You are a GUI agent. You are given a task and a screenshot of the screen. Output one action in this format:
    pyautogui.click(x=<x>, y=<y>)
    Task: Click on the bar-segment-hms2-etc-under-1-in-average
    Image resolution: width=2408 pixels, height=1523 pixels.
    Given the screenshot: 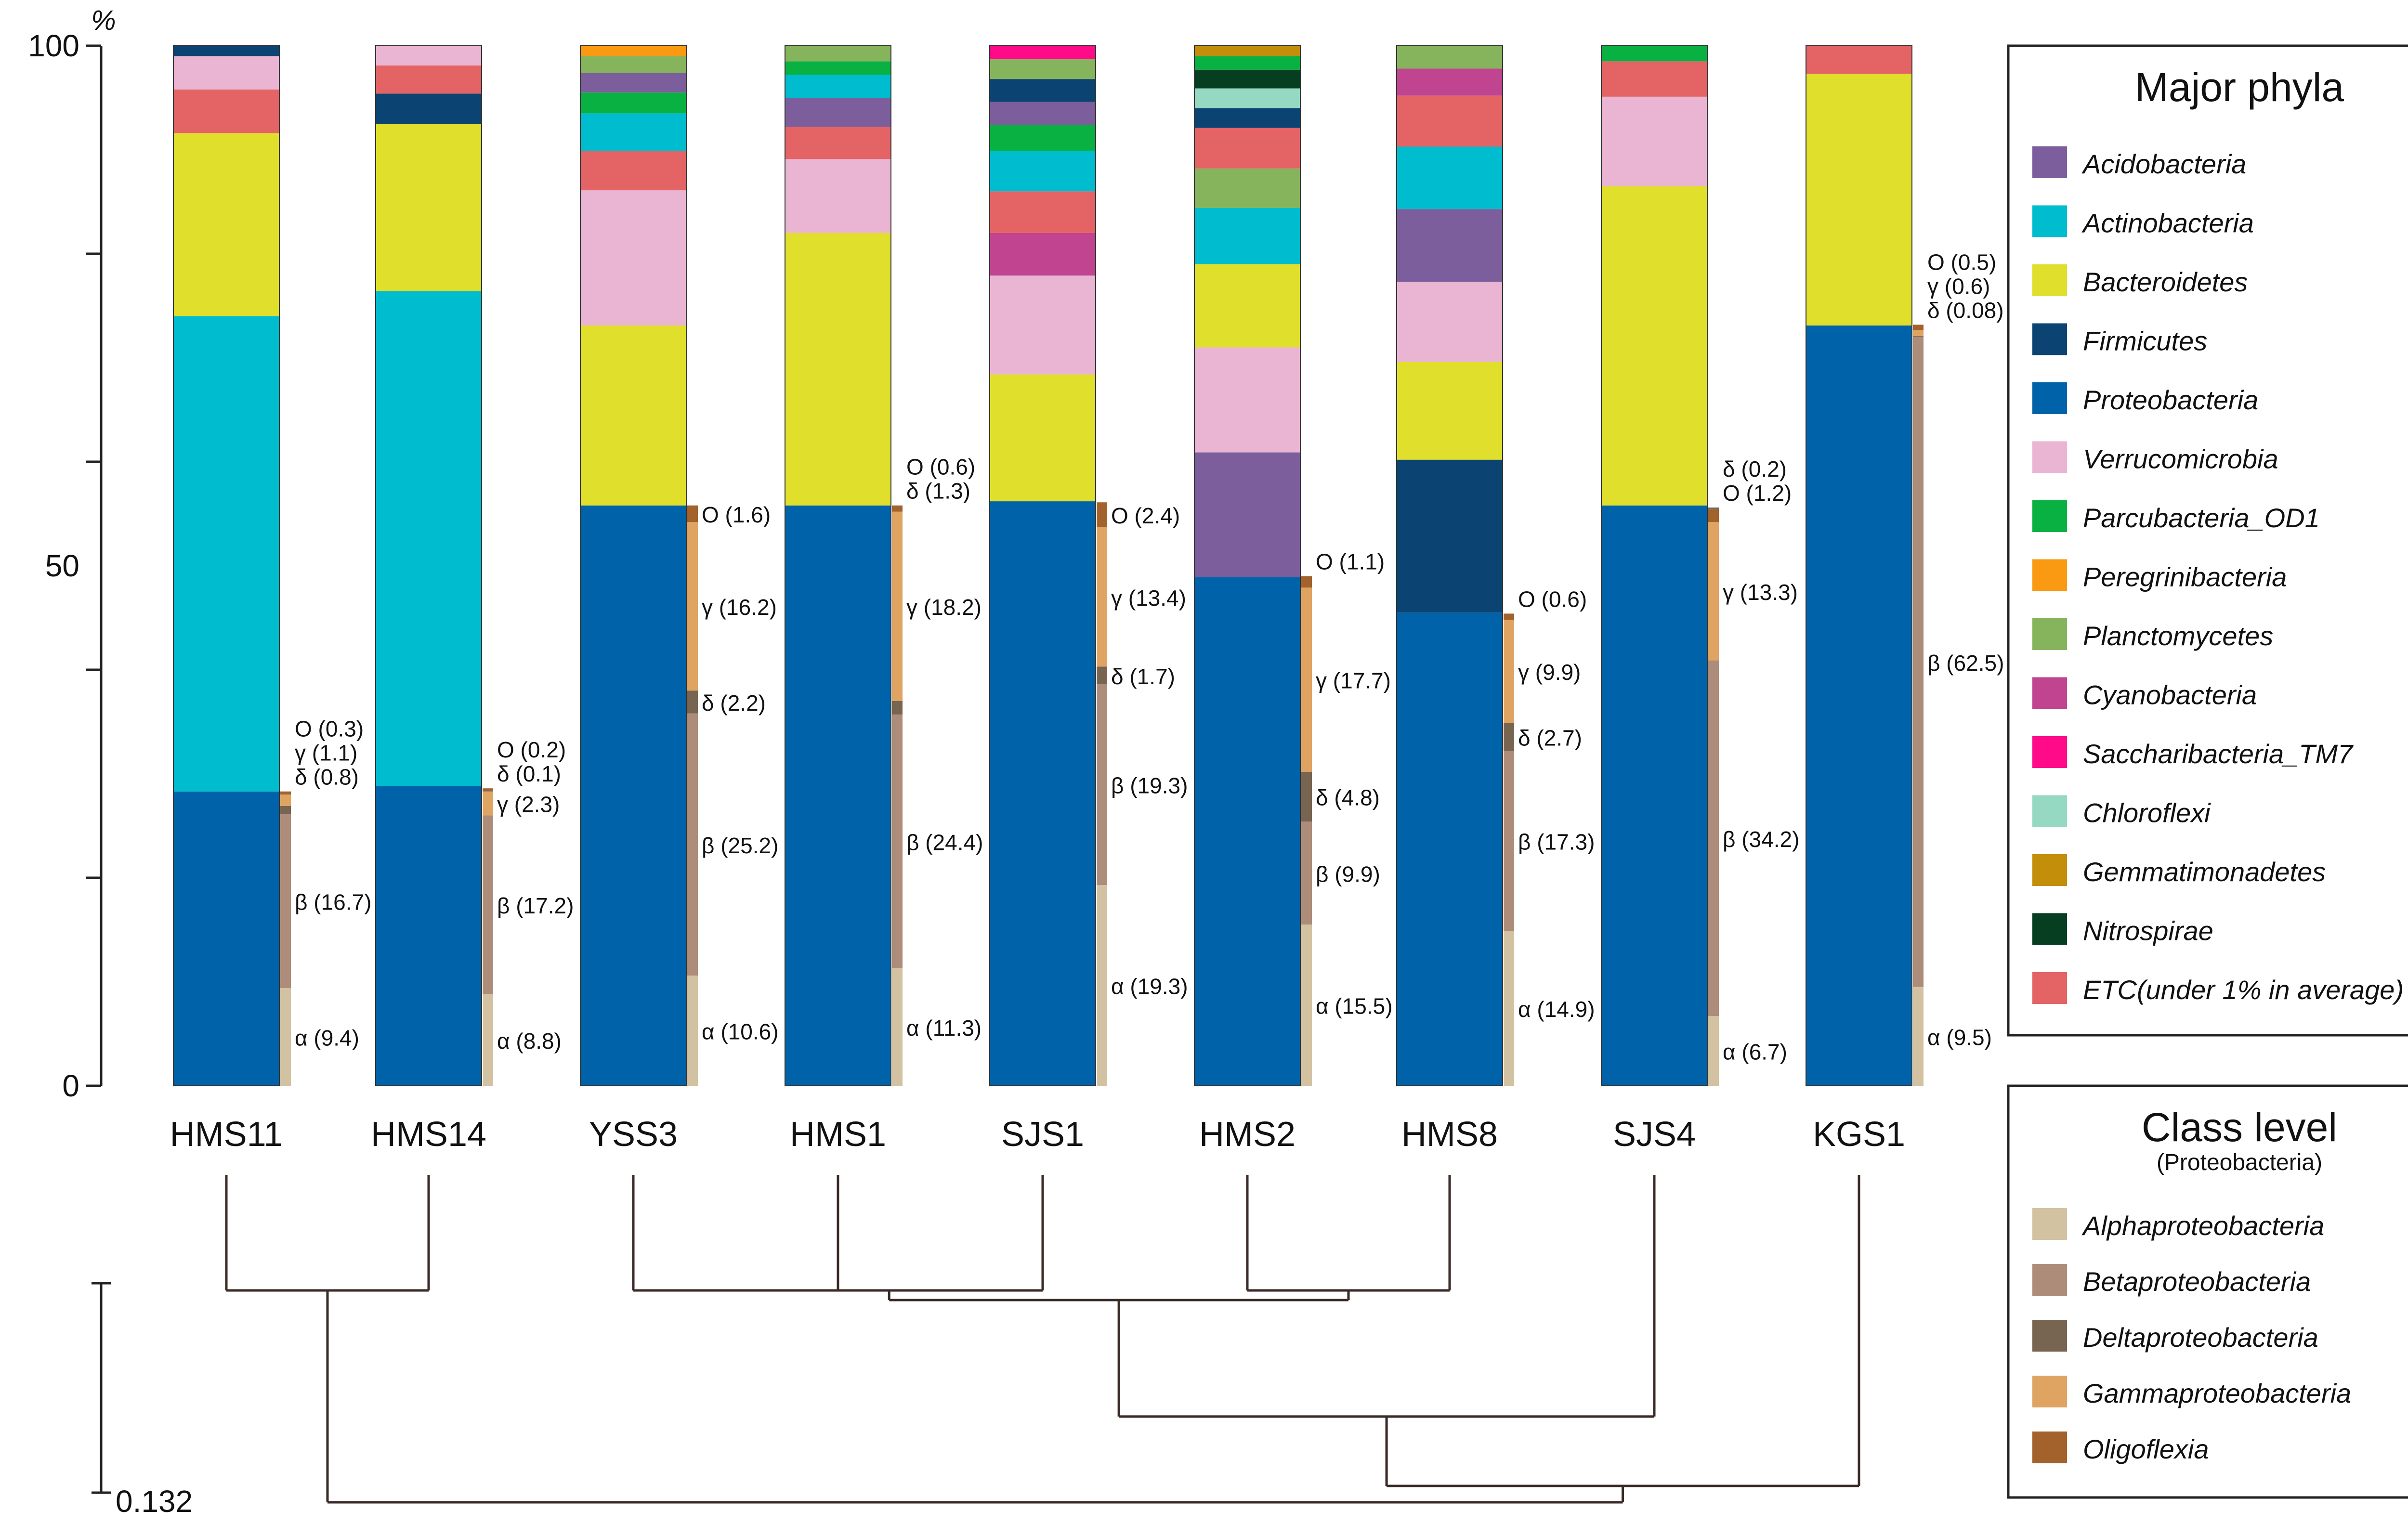 What is the action you would take?
    pyautogui.click(x=1247, y=148)
    